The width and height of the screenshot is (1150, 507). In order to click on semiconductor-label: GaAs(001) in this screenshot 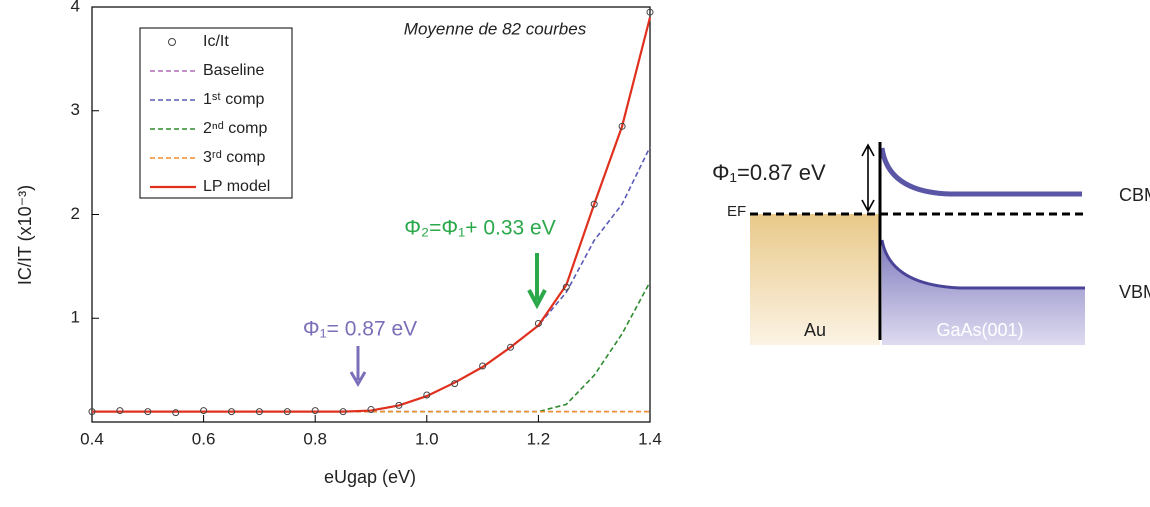, I will do `click(979, 330)`.